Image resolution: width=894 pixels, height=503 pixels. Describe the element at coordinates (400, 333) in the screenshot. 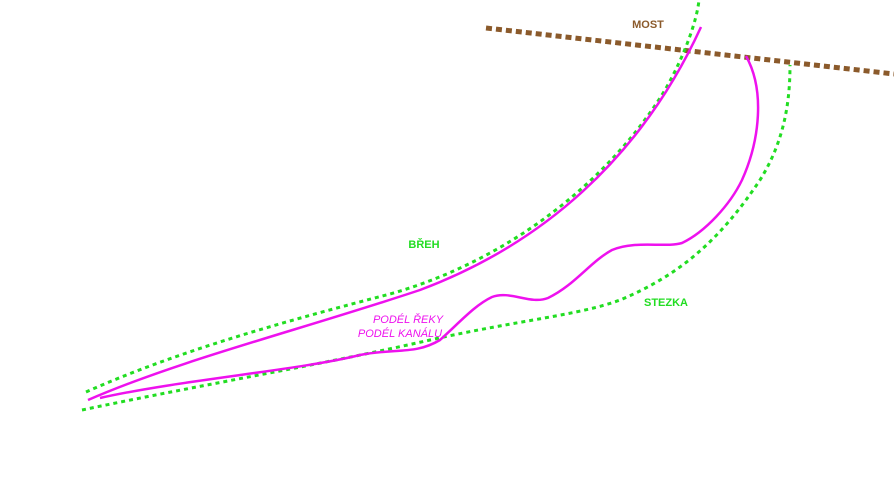

I see `route-label-line2: PODÉL KANÁLU` at that location.